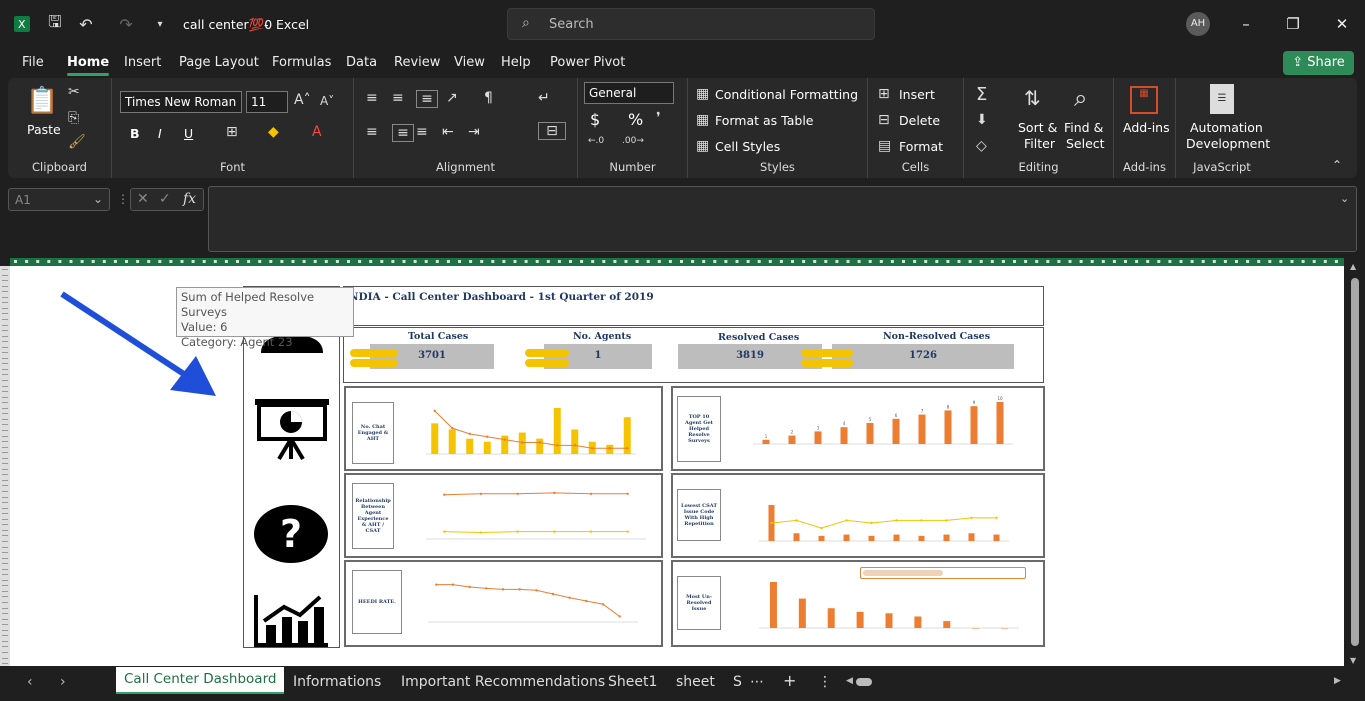 The image size is (1365, 701). Describe the element at coordinates (695, 682) in the screenshot. I see `sheet-tab-sheet: sheet` at that location.